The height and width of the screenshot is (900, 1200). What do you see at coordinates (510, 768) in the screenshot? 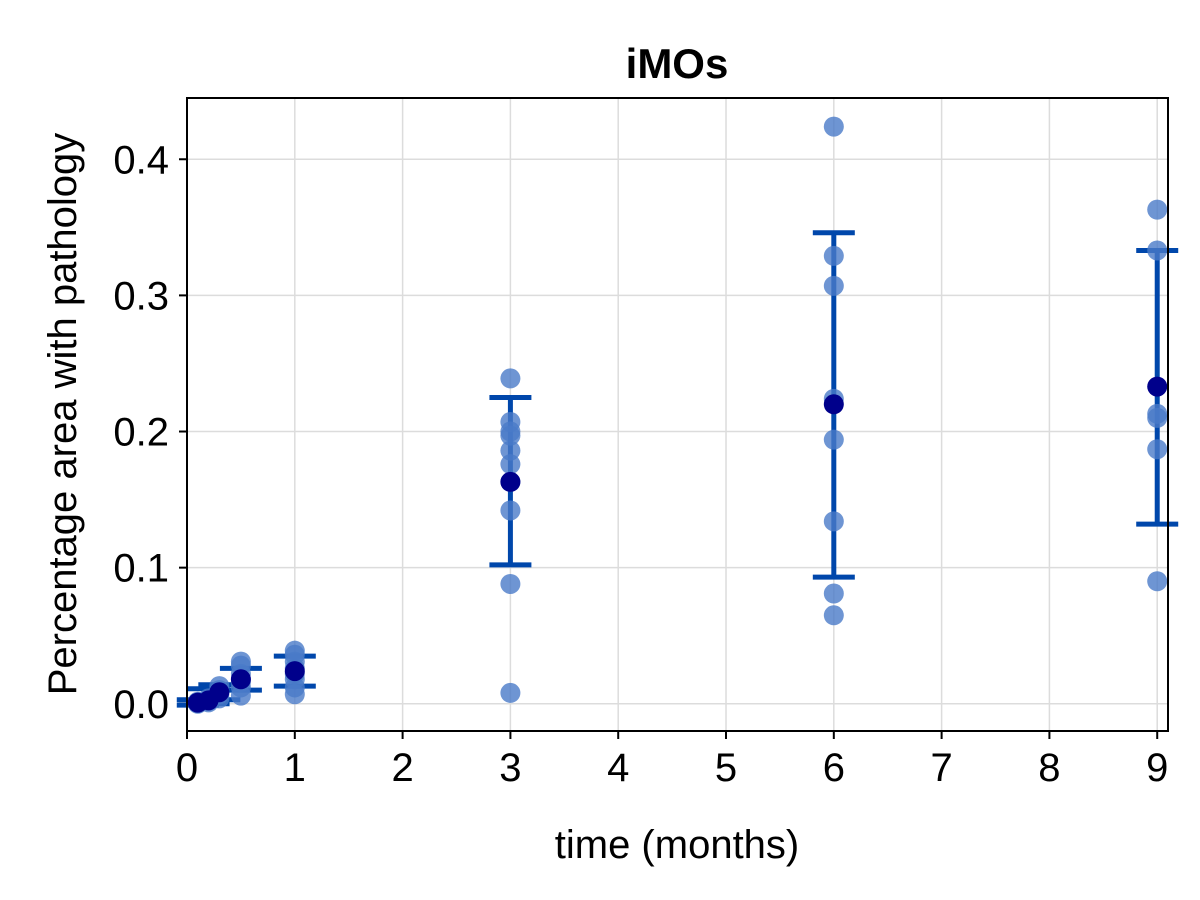
I see `x-tick-label: 3` at bounding box center [510, 768].